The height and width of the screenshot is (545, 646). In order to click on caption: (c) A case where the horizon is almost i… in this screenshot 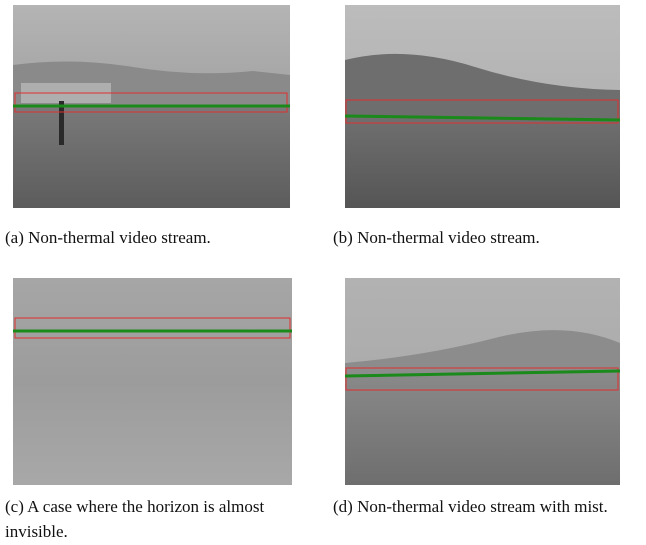, I will do `click(135, 519)`.